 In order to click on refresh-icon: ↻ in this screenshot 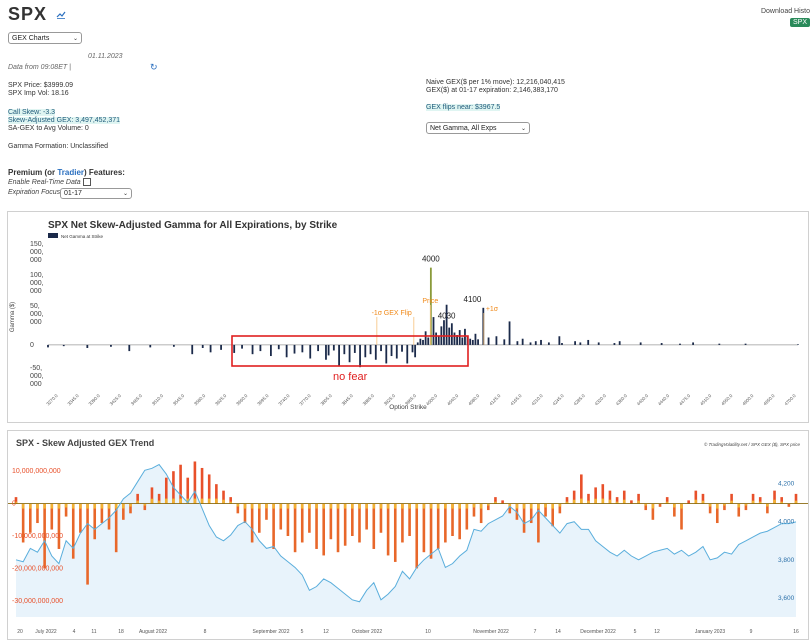, I will do `click(154, 67)`.